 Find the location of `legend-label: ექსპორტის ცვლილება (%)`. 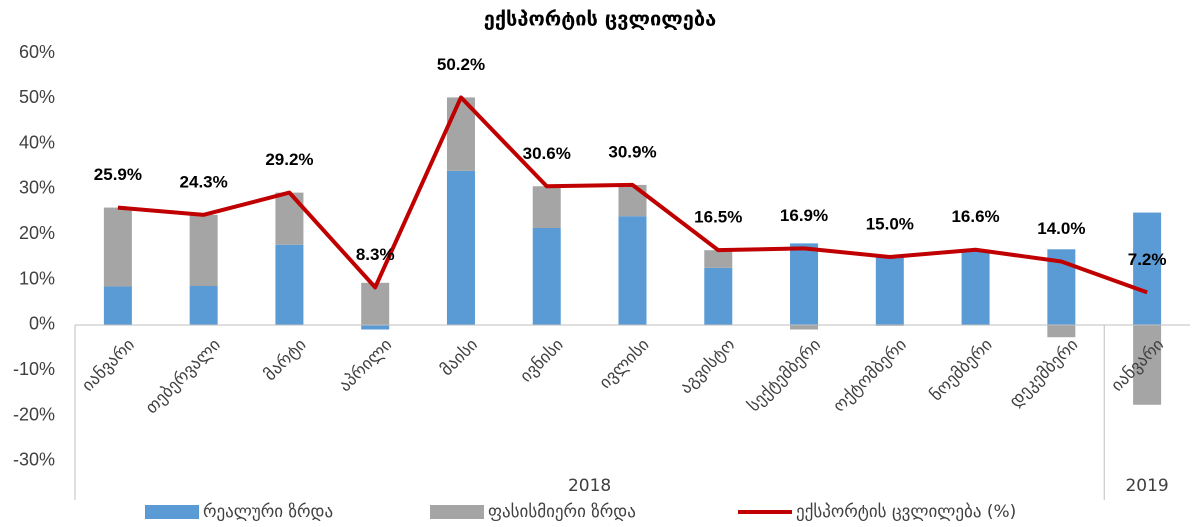

legend-label: ექსპორტის ცვლილება (%) is located at coordinates (906, 512).